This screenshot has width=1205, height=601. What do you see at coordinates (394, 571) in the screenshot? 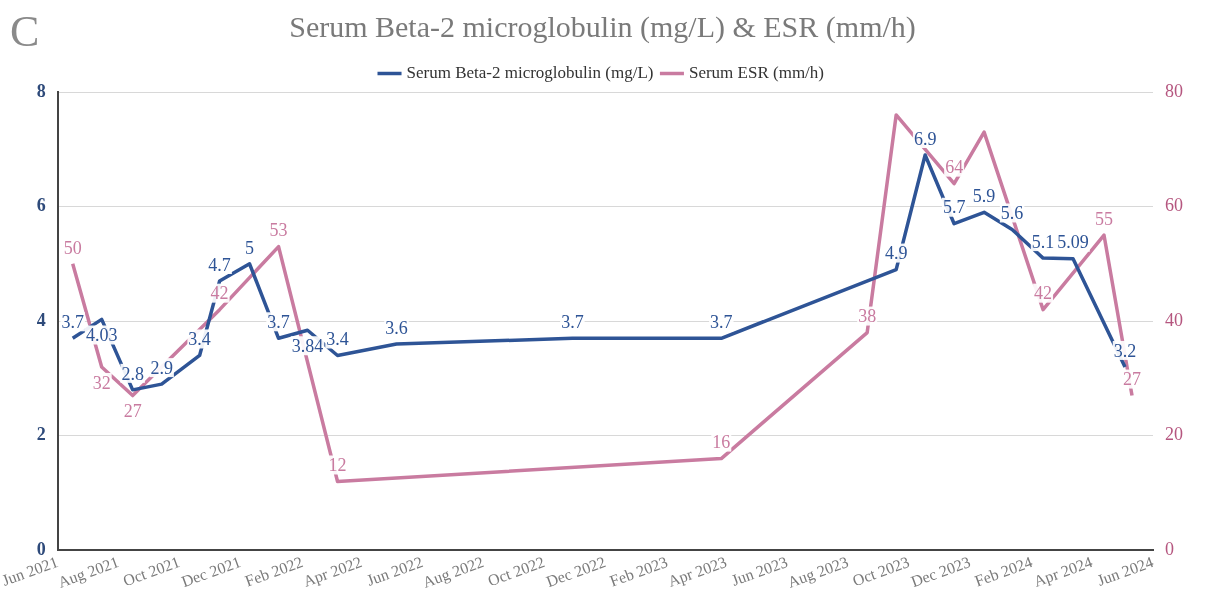
I see `x-tick-label: Jun 2022` at bounding box center [394, 571].